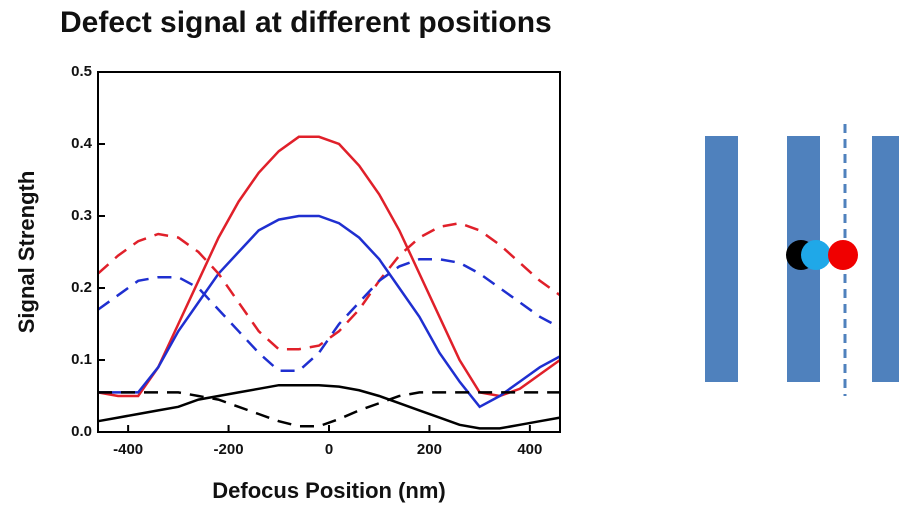  I want to click on x-tick-label: -200, so click(229, 449).